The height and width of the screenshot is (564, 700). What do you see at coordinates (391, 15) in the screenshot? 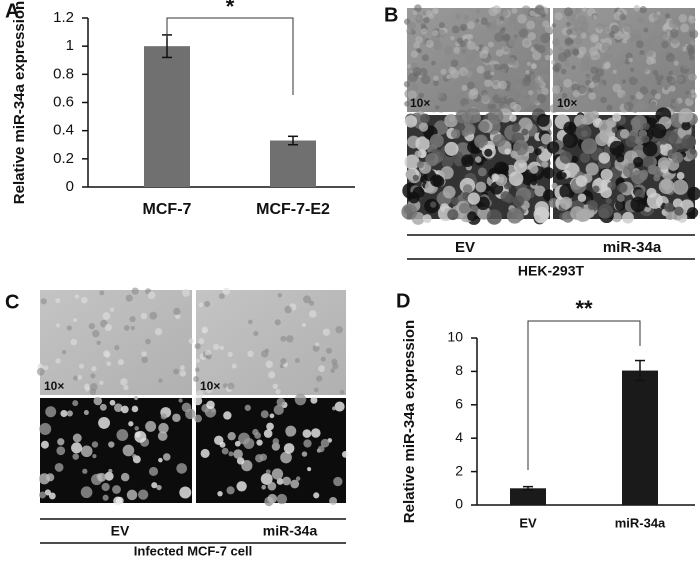
I see `panel-letter: B` at bounding box center [391, 15].